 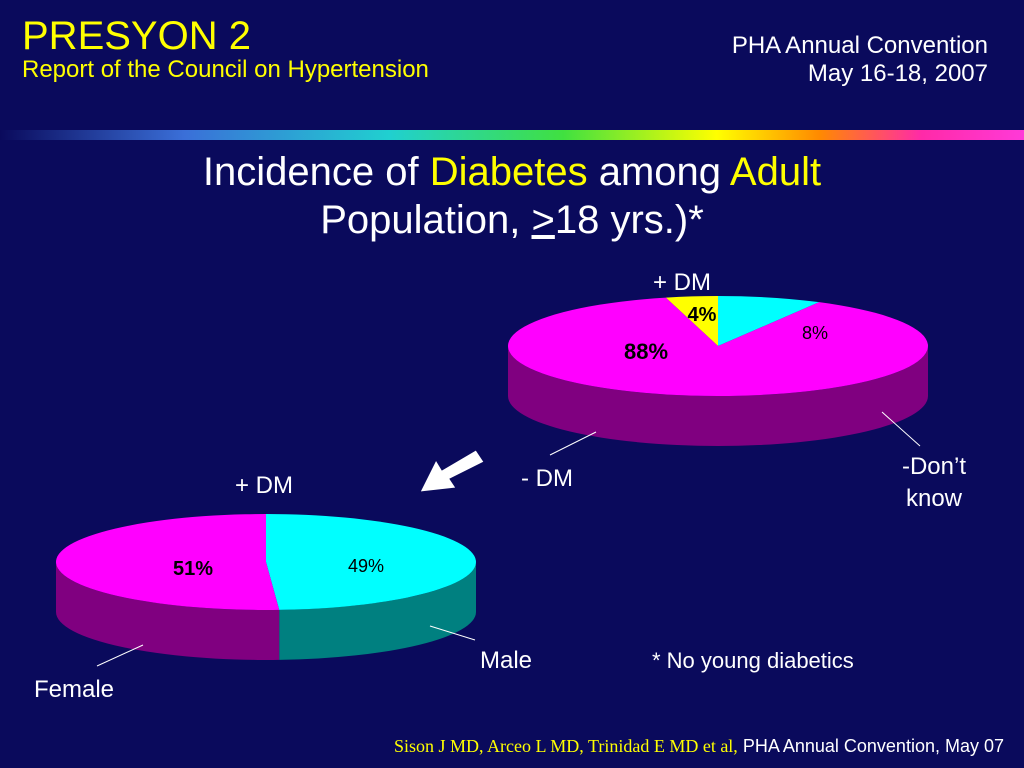 I want to click on pie-side-female, so click(x=168, y=611).